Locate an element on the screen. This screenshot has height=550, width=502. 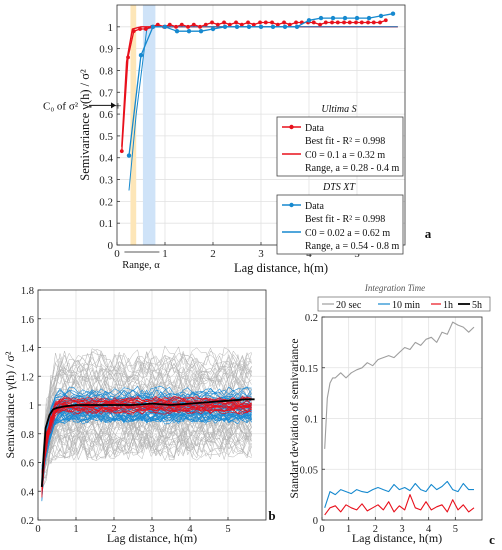
b-panel-label: b is located at coordinates (271, 515).